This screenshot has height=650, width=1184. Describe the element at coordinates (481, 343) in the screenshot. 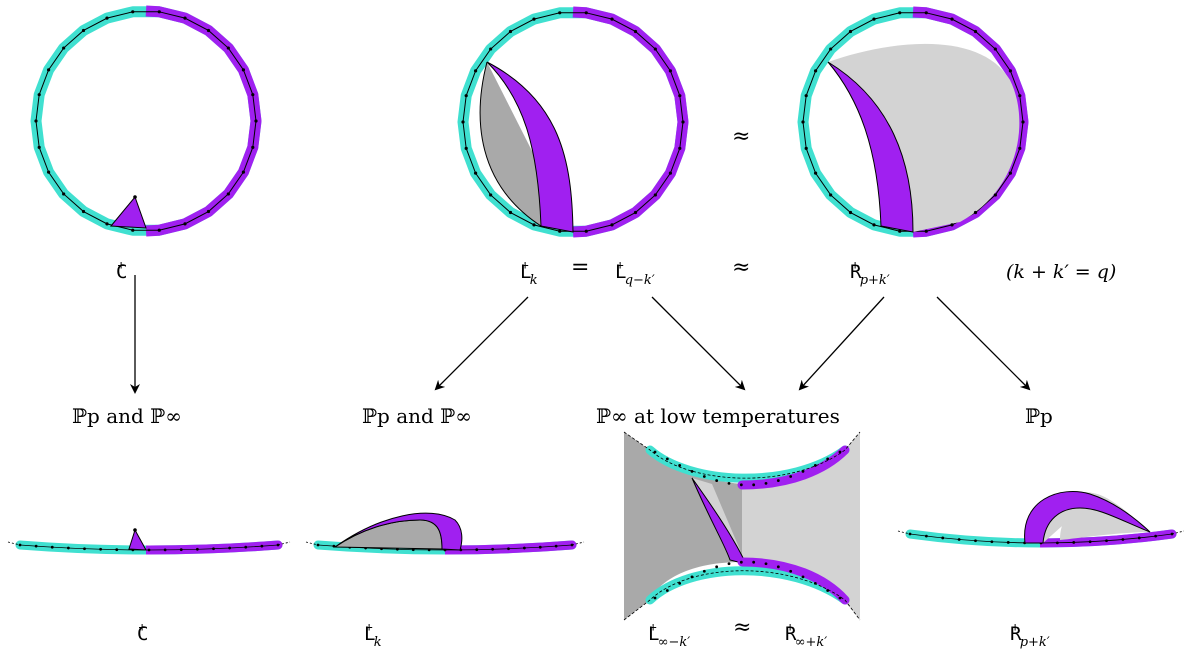

I see `arrow-l-left` at that location.